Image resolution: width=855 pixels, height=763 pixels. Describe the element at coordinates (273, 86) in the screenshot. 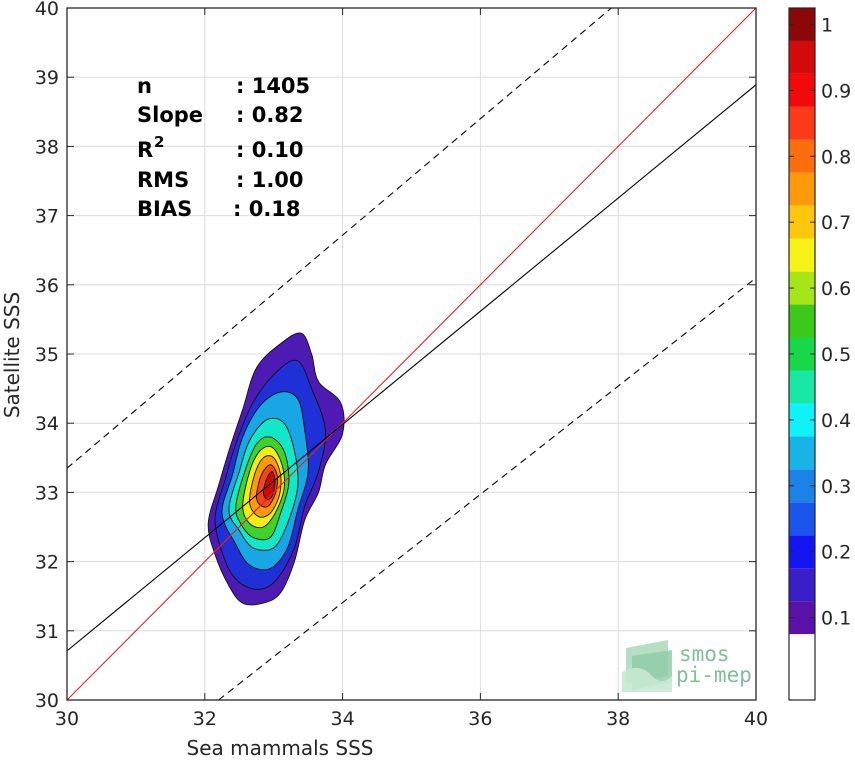

I see `stat-value-n: : 1405` at that location.